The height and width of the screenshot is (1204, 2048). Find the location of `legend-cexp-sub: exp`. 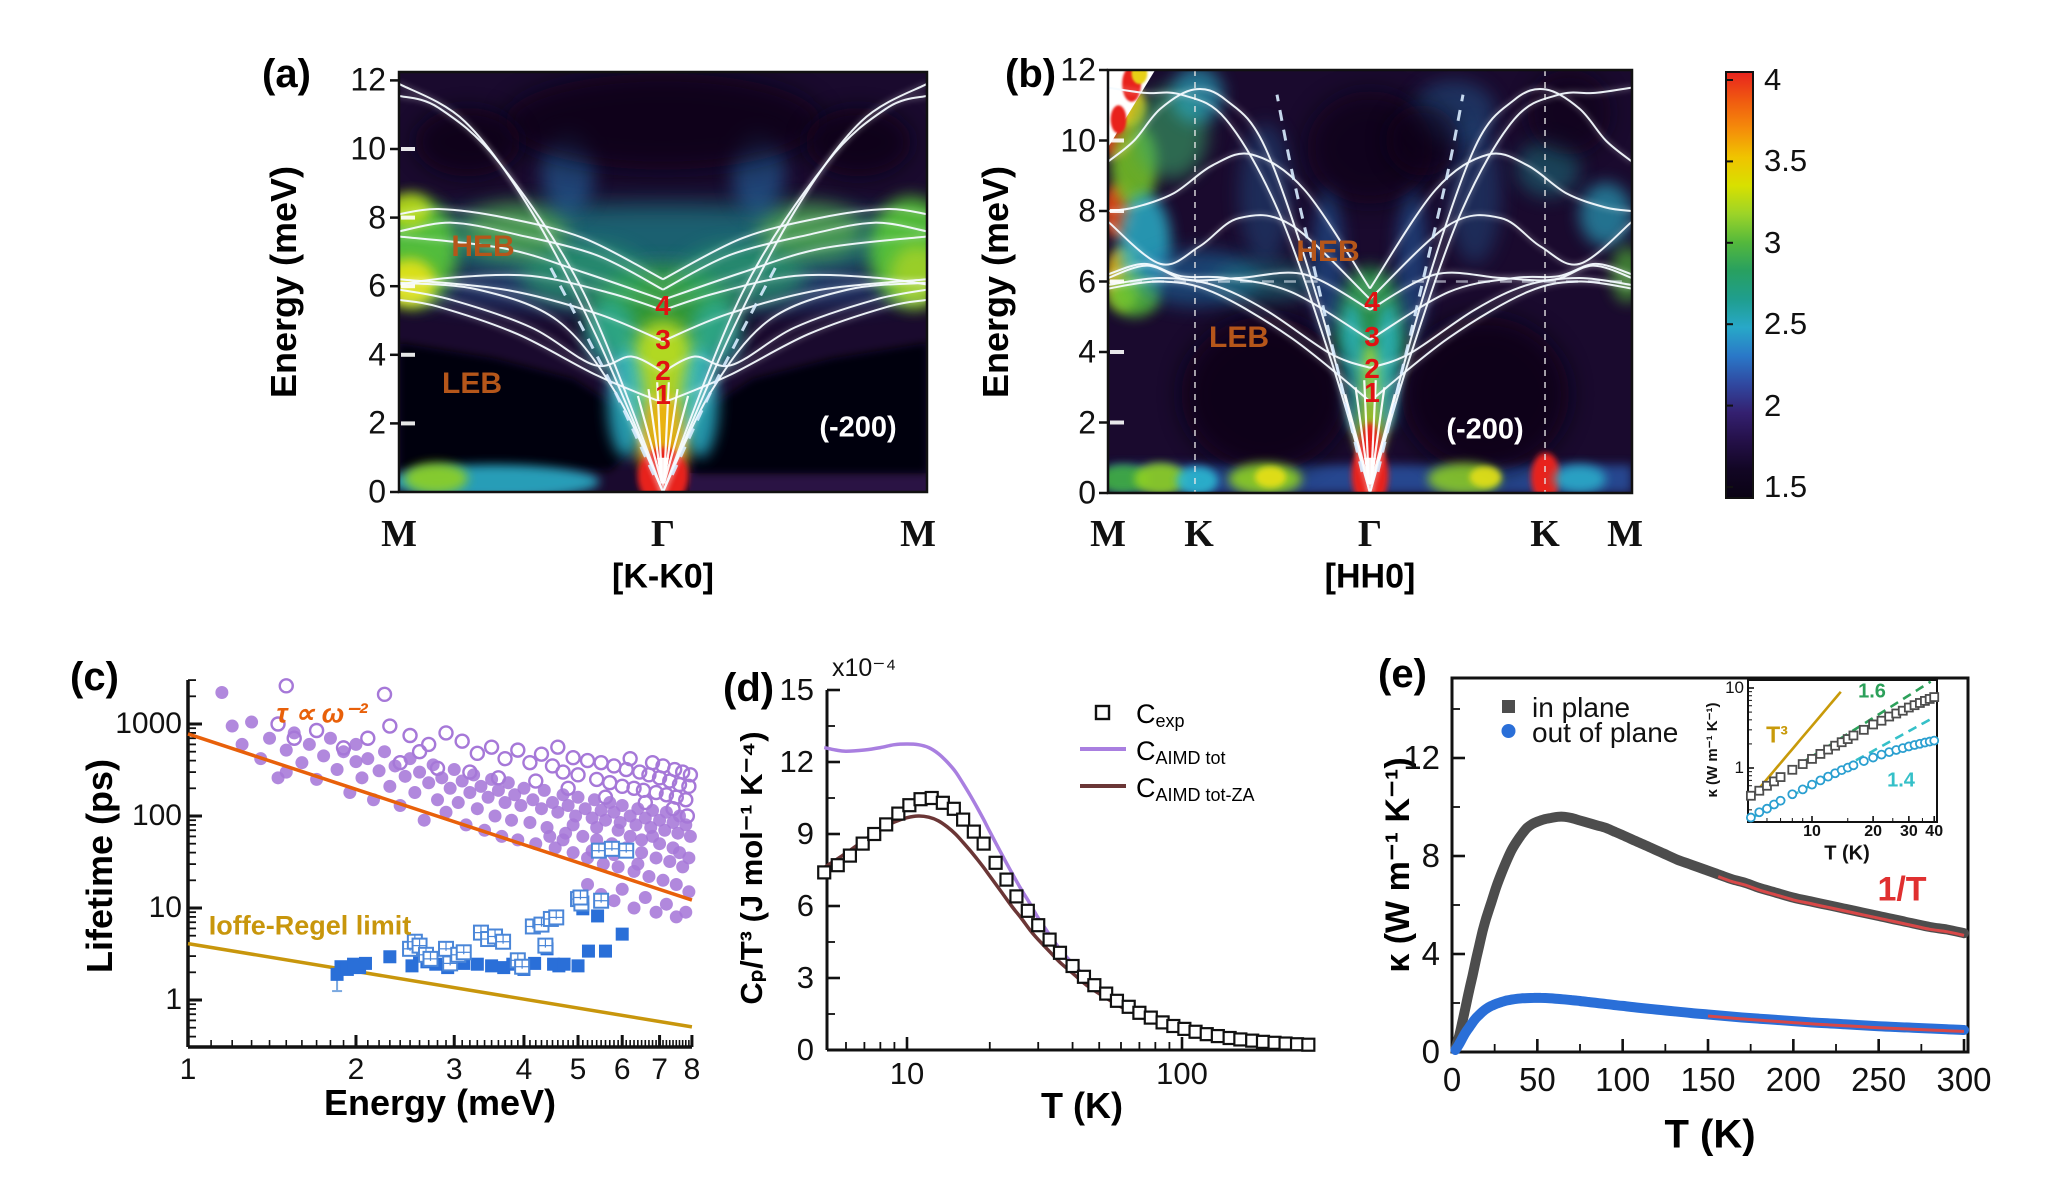

legend-cexp-sub: exp is located at coordinates (1170, 721).